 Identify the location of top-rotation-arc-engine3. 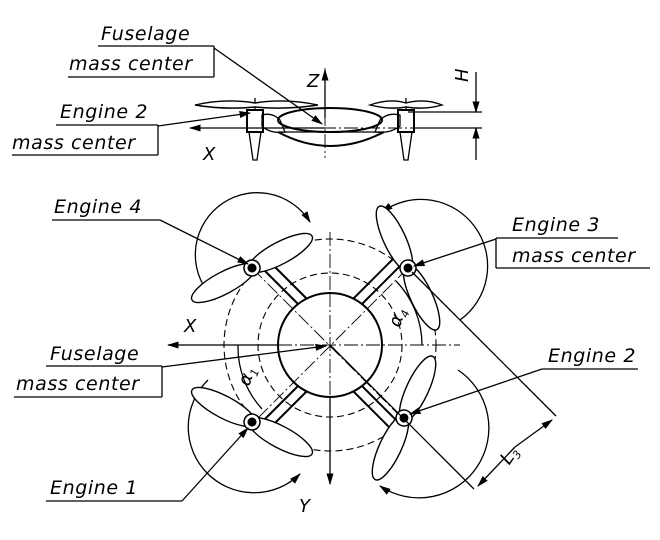
(435, 259).